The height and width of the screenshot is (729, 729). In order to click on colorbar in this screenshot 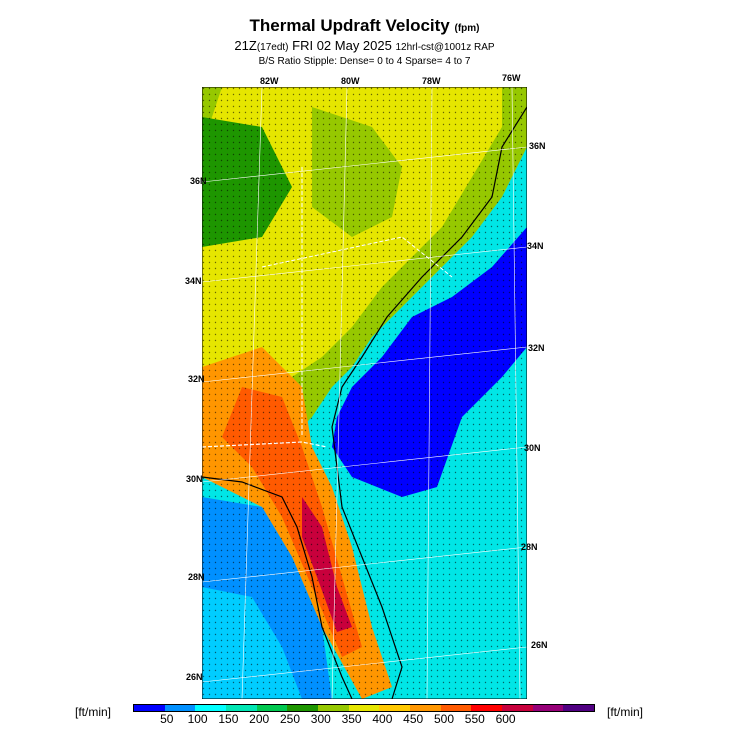, I will do `click(364, 708)`.